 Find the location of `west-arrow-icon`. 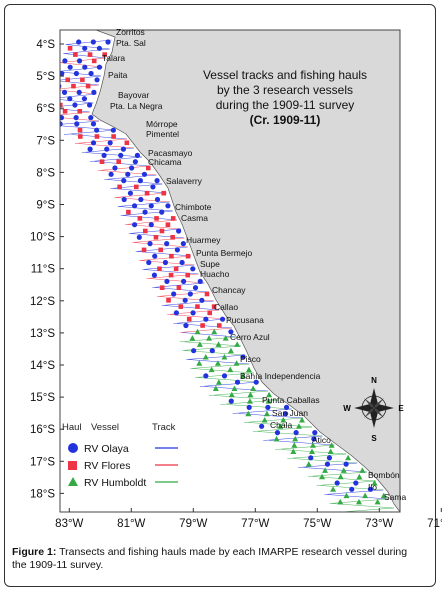

west-arrow-icon is located at coordinates (364, 408).